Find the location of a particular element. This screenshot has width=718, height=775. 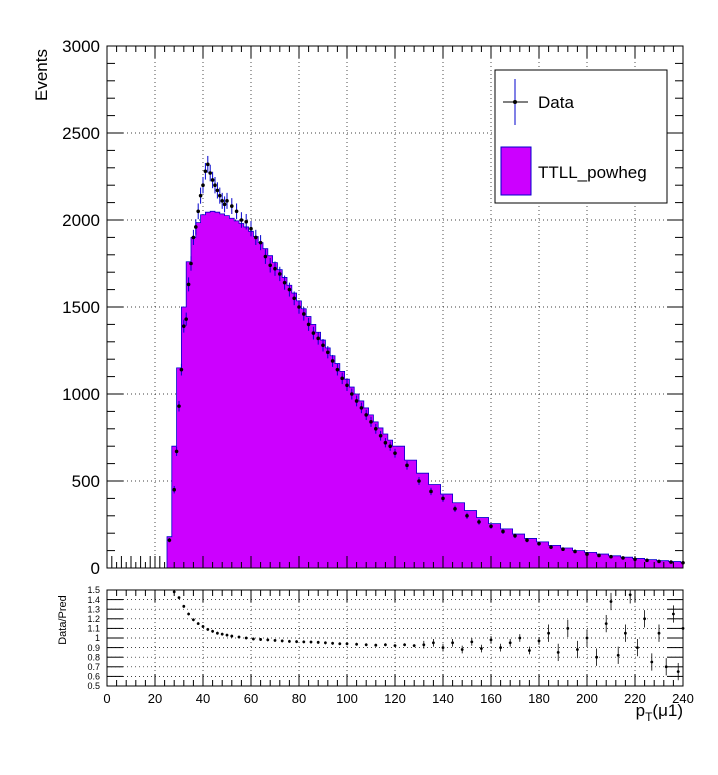

y-tick-label: 1 is located at coordinates (97, 638).